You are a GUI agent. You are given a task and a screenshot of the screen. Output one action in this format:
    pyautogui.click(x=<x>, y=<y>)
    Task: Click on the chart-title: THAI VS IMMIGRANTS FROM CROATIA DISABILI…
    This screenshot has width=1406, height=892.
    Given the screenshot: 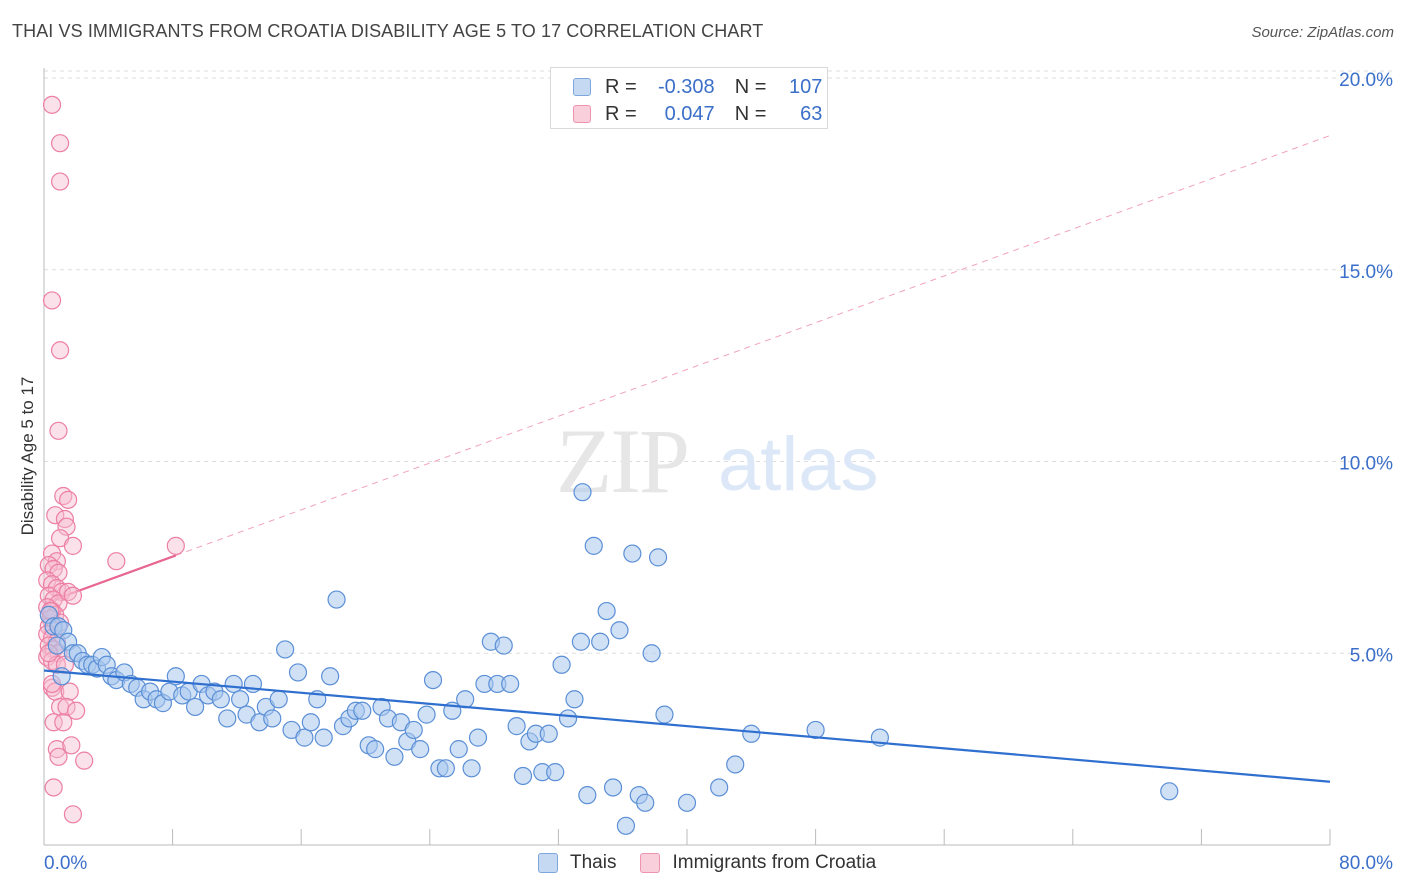 What is the action you would take?
    pyautogui.click(x=388, y=31)
    